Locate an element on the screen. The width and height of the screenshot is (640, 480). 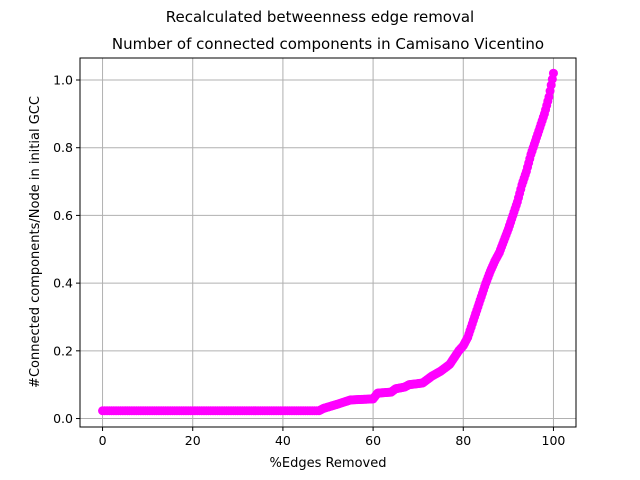
y-tick-label: 1.0 is located at coordinates (63, 80).